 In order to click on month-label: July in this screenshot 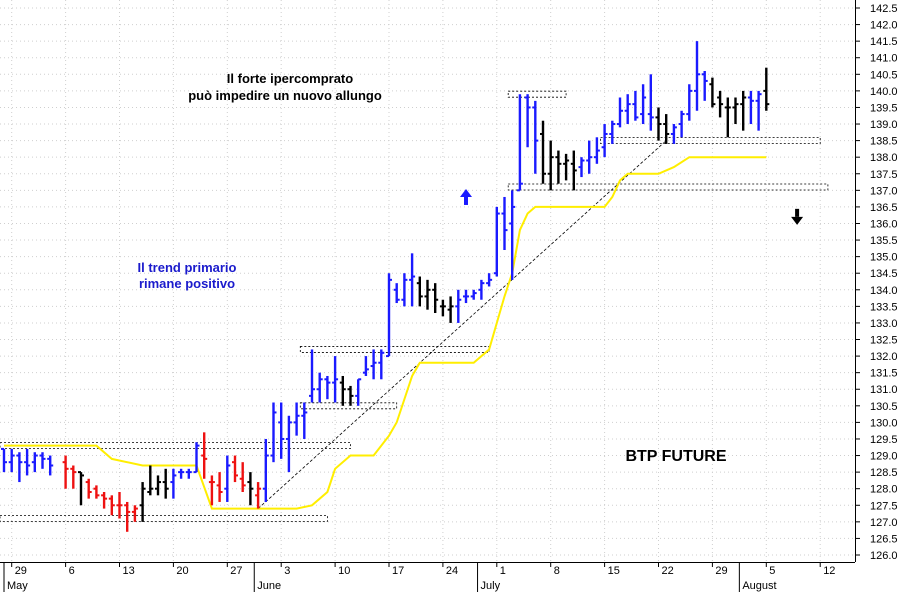, I will do `click(491, 586)`.